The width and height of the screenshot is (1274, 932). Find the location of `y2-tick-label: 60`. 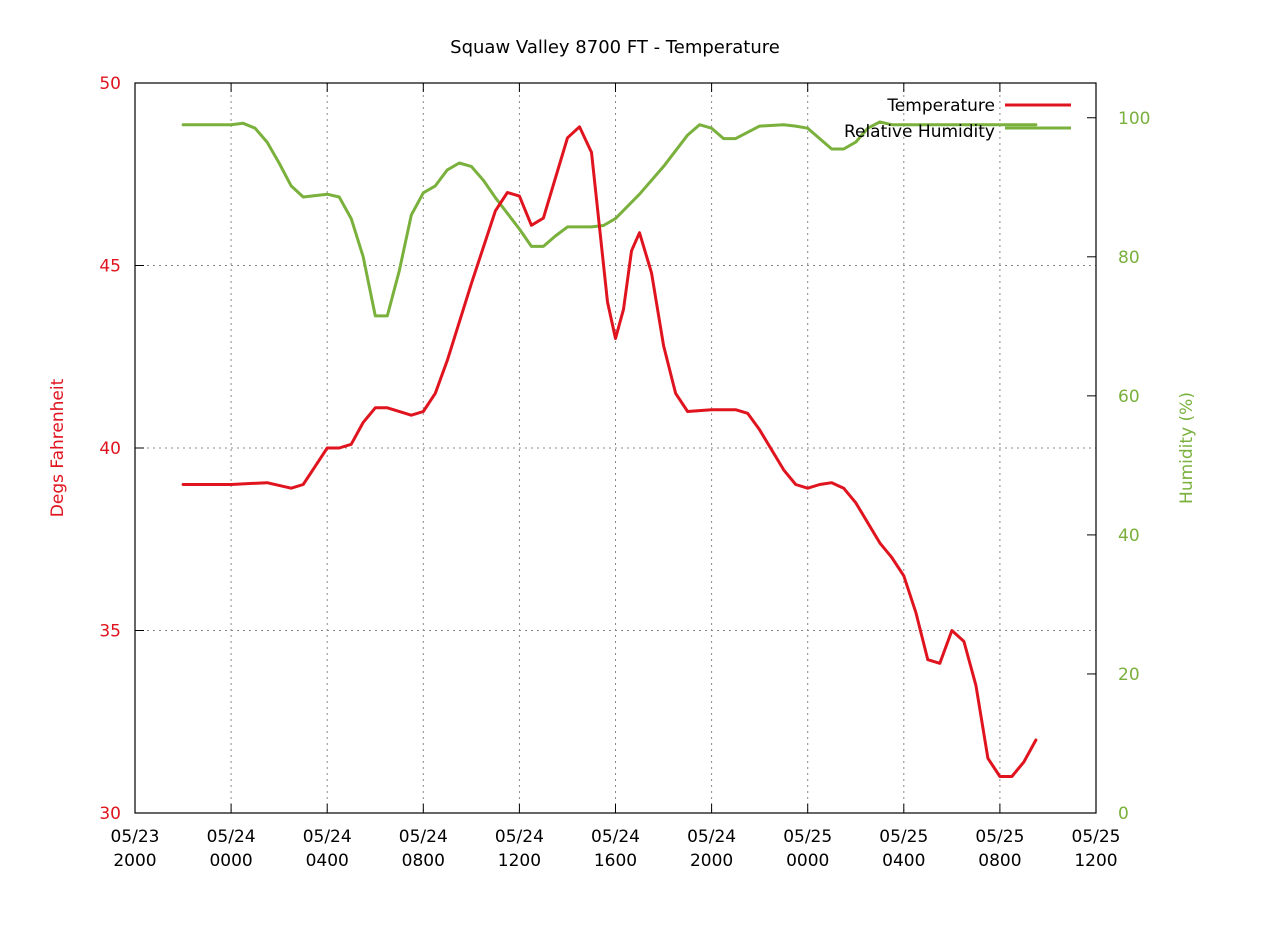

y2-tick-label: 60 is located at coordinates (1129, 397).